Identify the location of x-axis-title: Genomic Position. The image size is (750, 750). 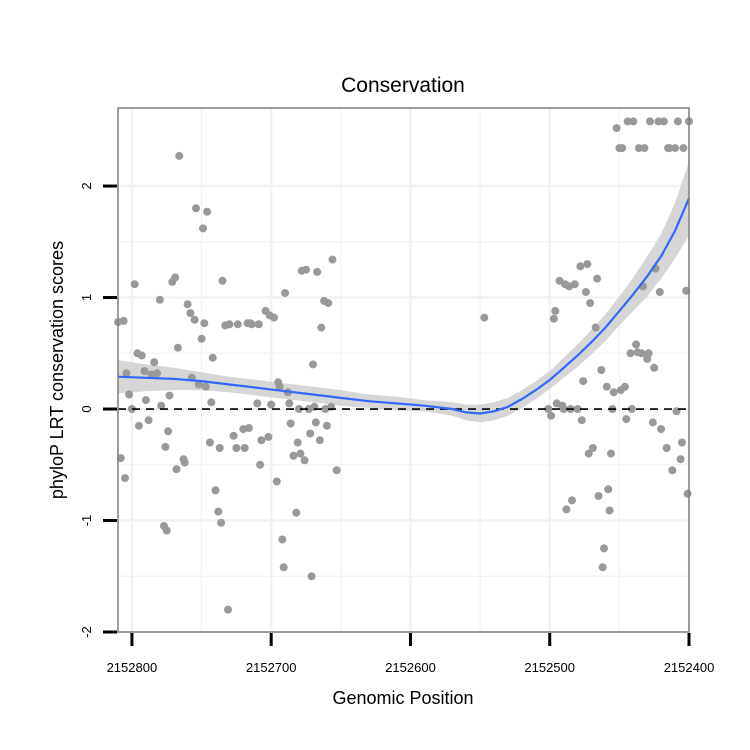
(402, 698).